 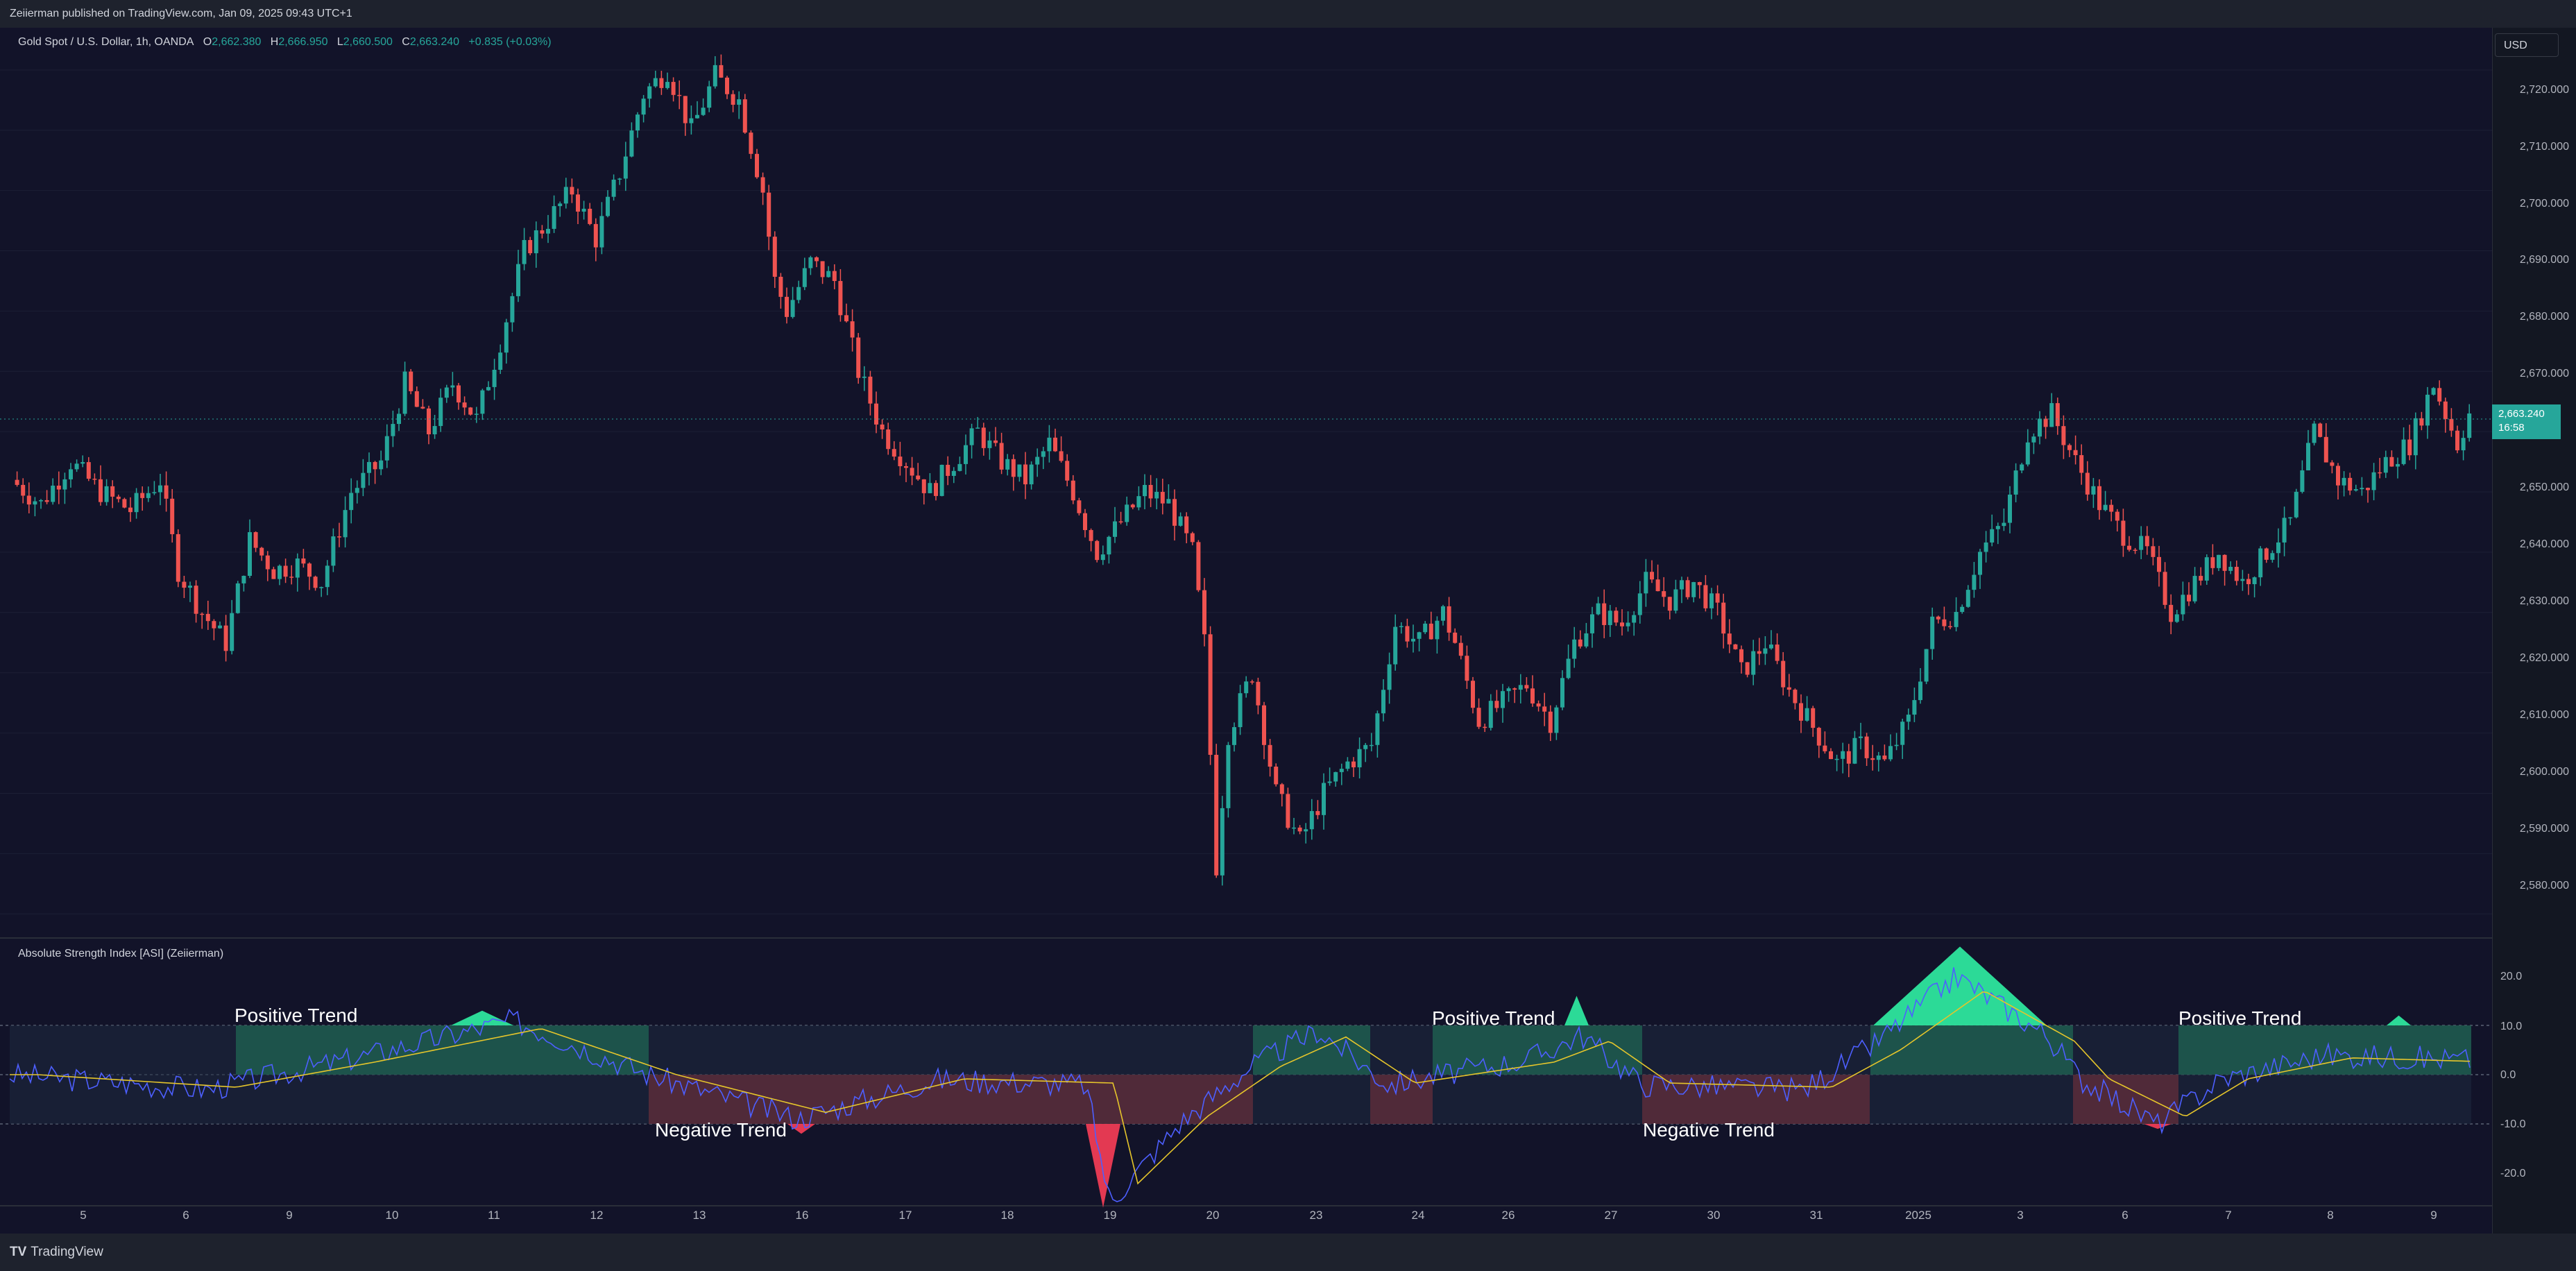 I want to click on time-tick: 9, so click(x=2433, y=1215).